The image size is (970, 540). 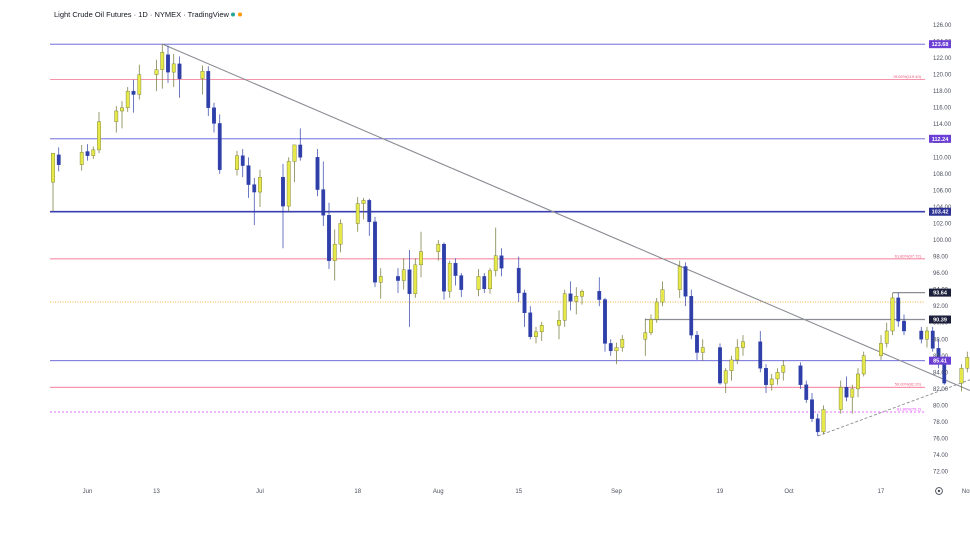 What do you see at coordinates (233, 14) in the screenshot?
I see `market-status-icon` at bounding box center [233, 14].